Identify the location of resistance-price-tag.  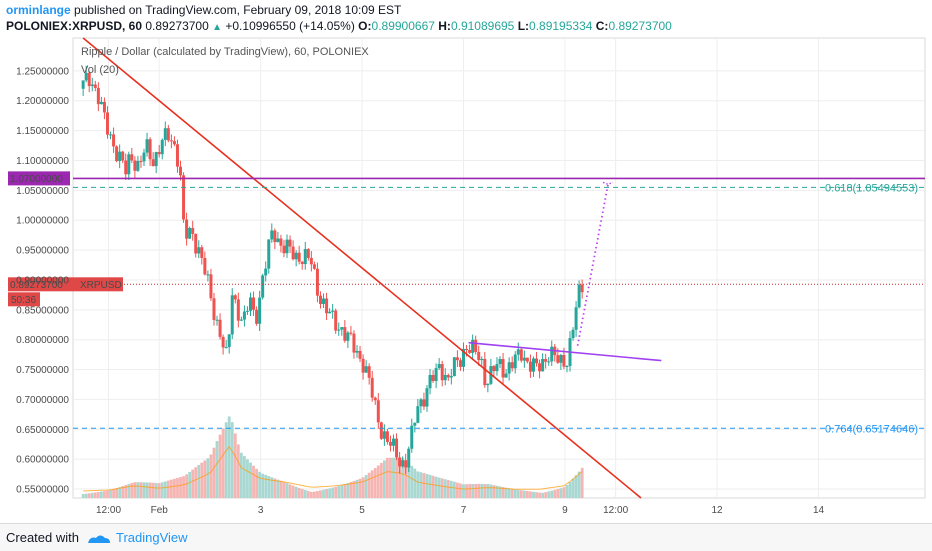
(39, 178).